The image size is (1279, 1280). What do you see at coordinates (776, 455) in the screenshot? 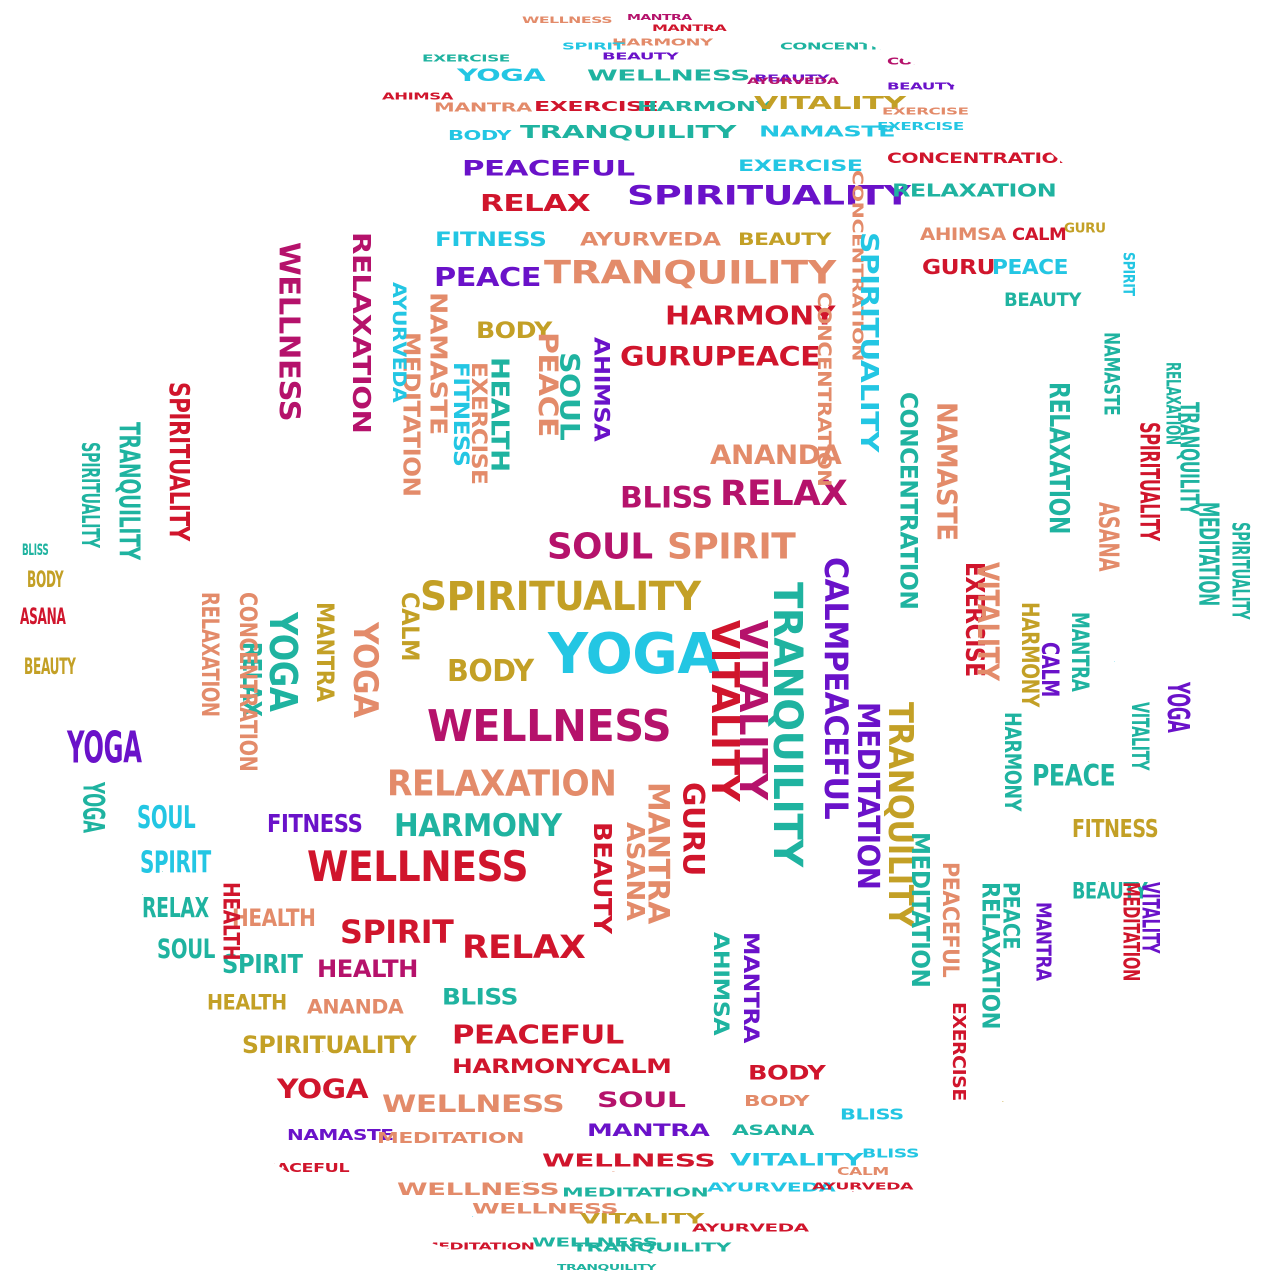
I see `word-ananda: ANANDA` at bounding box center [776, 455].